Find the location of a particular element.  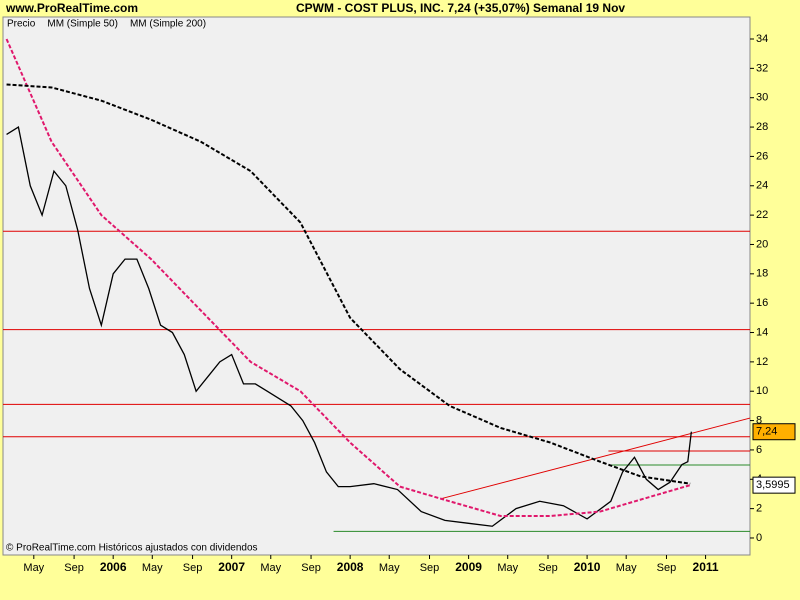

y-tick-label: 16 is located at coordinates (762, 303).